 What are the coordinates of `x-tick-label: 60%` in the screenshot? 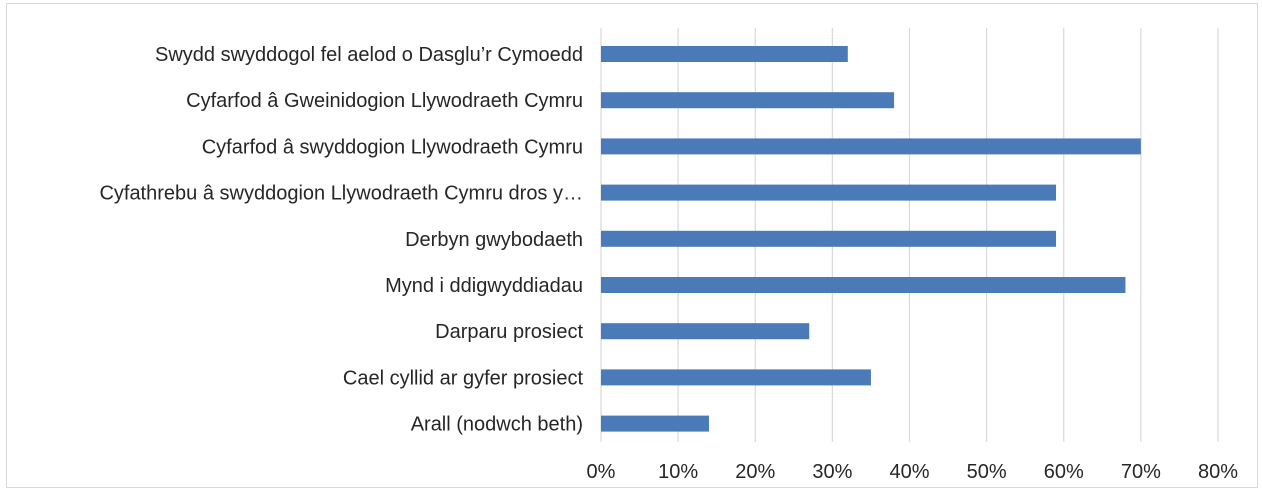 It's located at (1064, 472).